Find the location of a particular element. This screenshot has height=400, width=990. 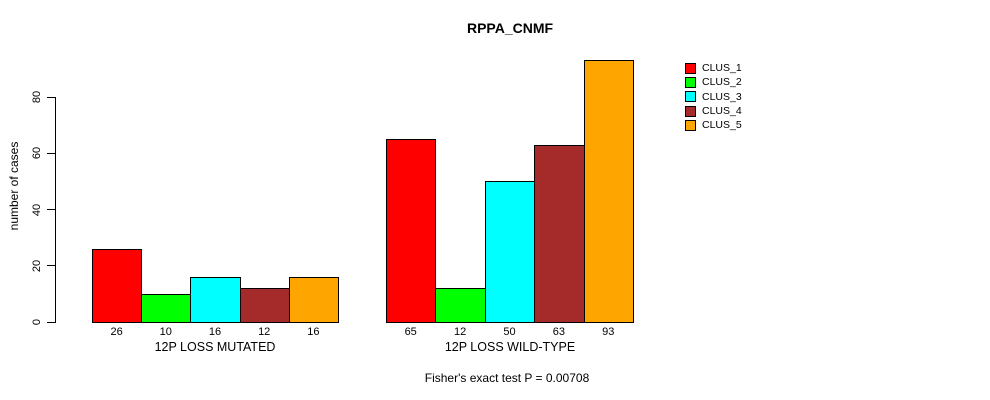

y-tick-label: 60 is located at coordinates (37, 153).